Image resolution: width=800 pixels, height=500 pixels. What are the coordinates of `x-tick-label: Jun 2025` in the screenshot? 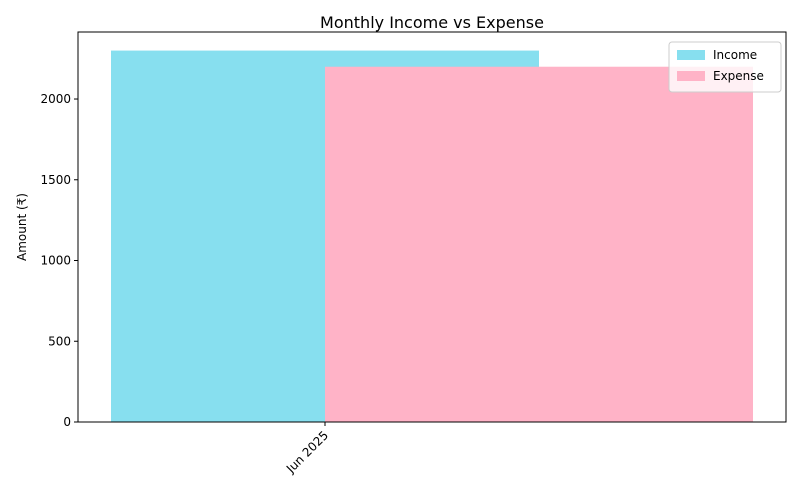 It's located at (307, 452).